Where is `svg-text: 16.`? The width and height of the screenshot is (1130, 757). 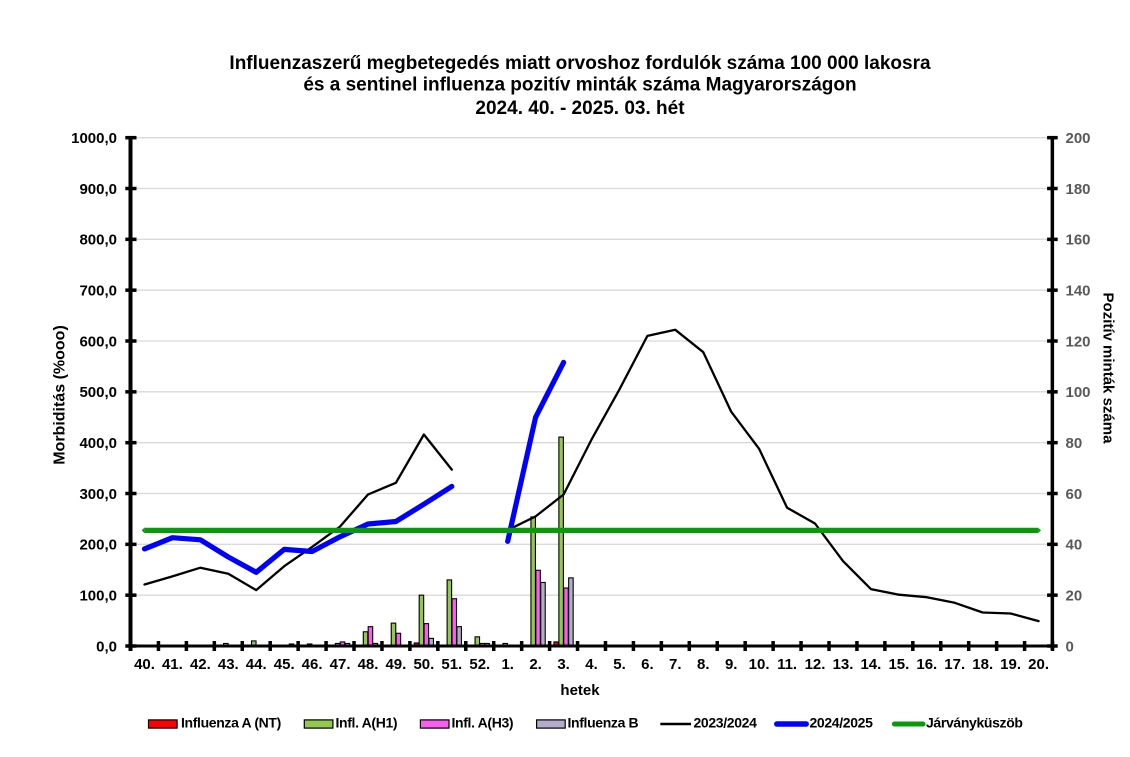 svg-text: 16. is located at coordinates (926, 664).